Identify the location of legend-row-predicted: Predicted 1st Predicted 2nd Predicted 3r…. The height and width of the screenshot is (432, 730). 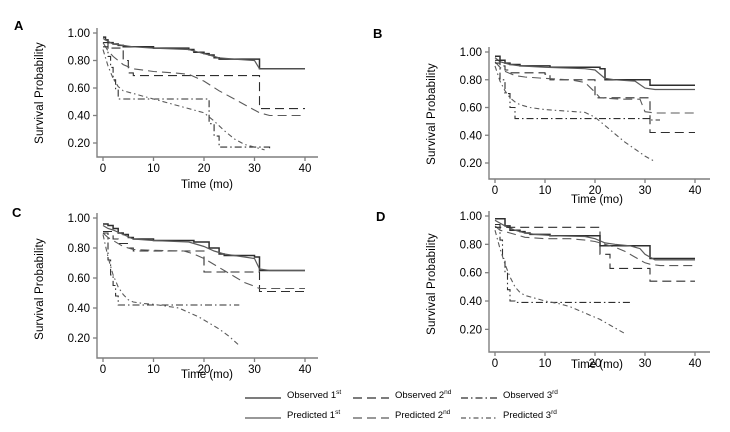
(406, 415).